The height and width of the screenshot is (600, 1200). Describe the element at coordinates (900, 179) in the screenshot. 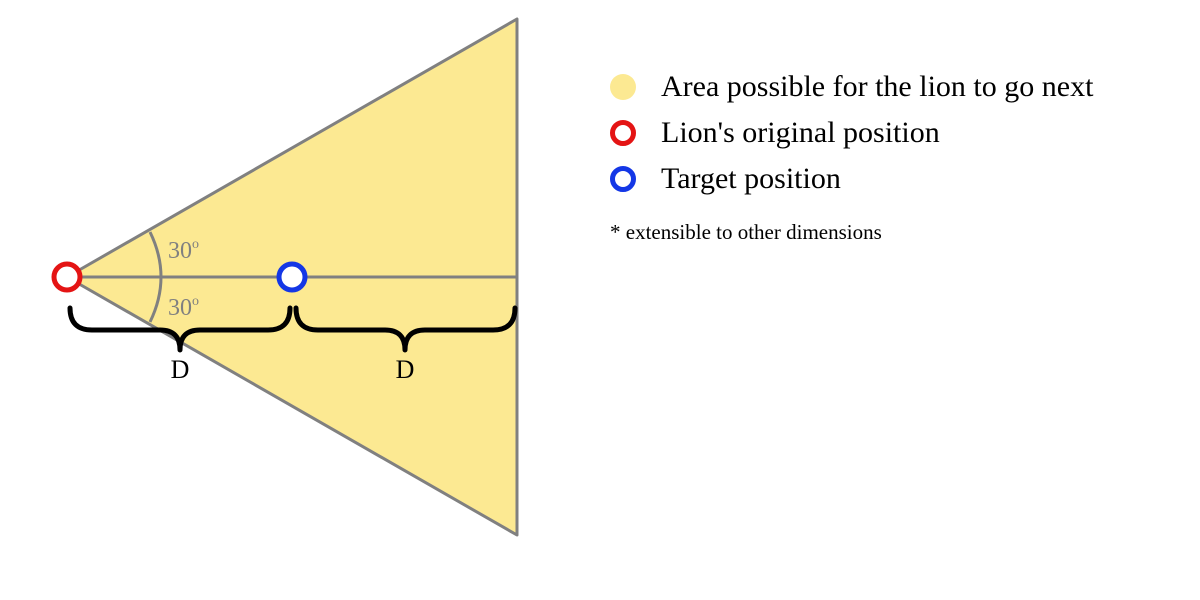

I see `legend-item-target-position: Target position` at that location.